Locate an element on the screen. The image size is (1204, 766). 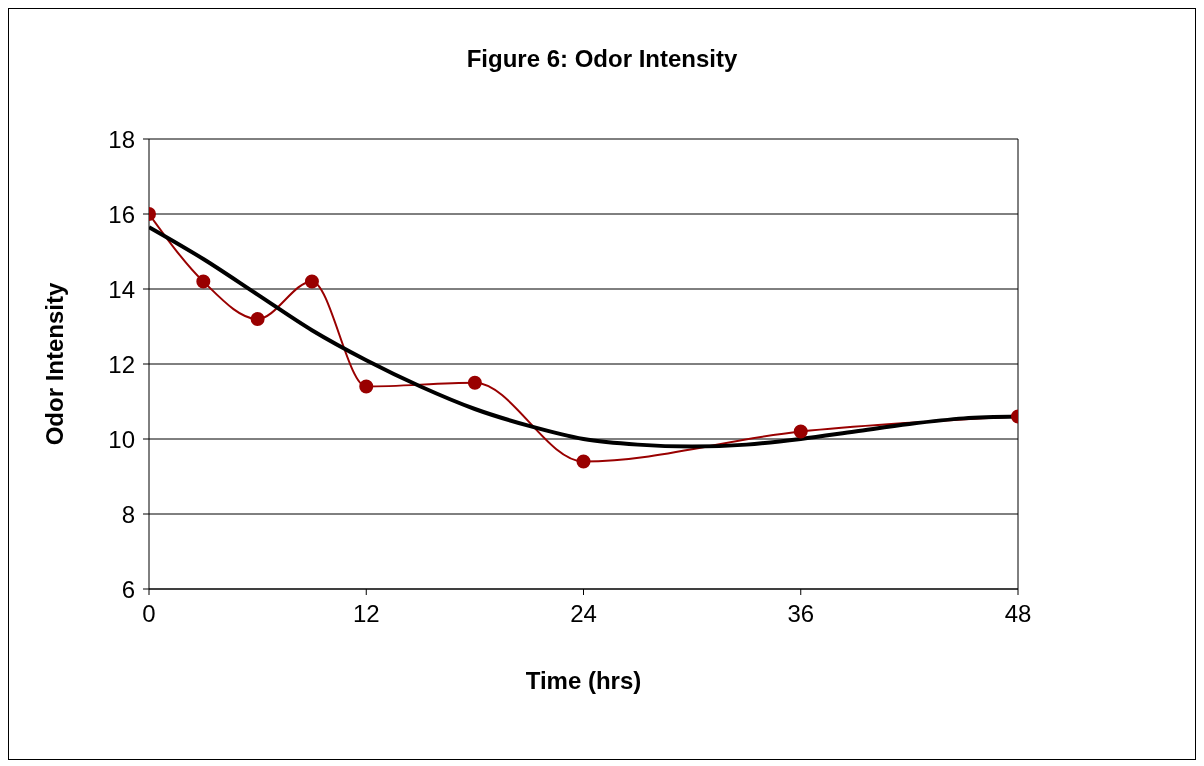
x-axis-title: Time (hrs) is located at coordinates (583, 680).